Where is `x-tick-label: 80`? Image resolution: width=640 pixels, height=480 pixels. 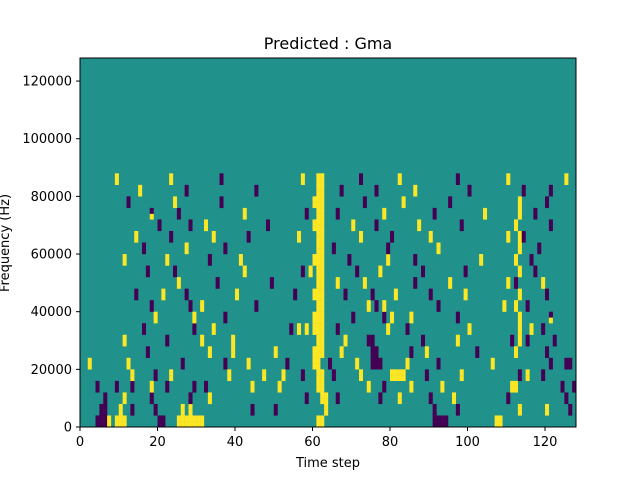
x-tick-label: 80 is located at coordinates (390, 442).